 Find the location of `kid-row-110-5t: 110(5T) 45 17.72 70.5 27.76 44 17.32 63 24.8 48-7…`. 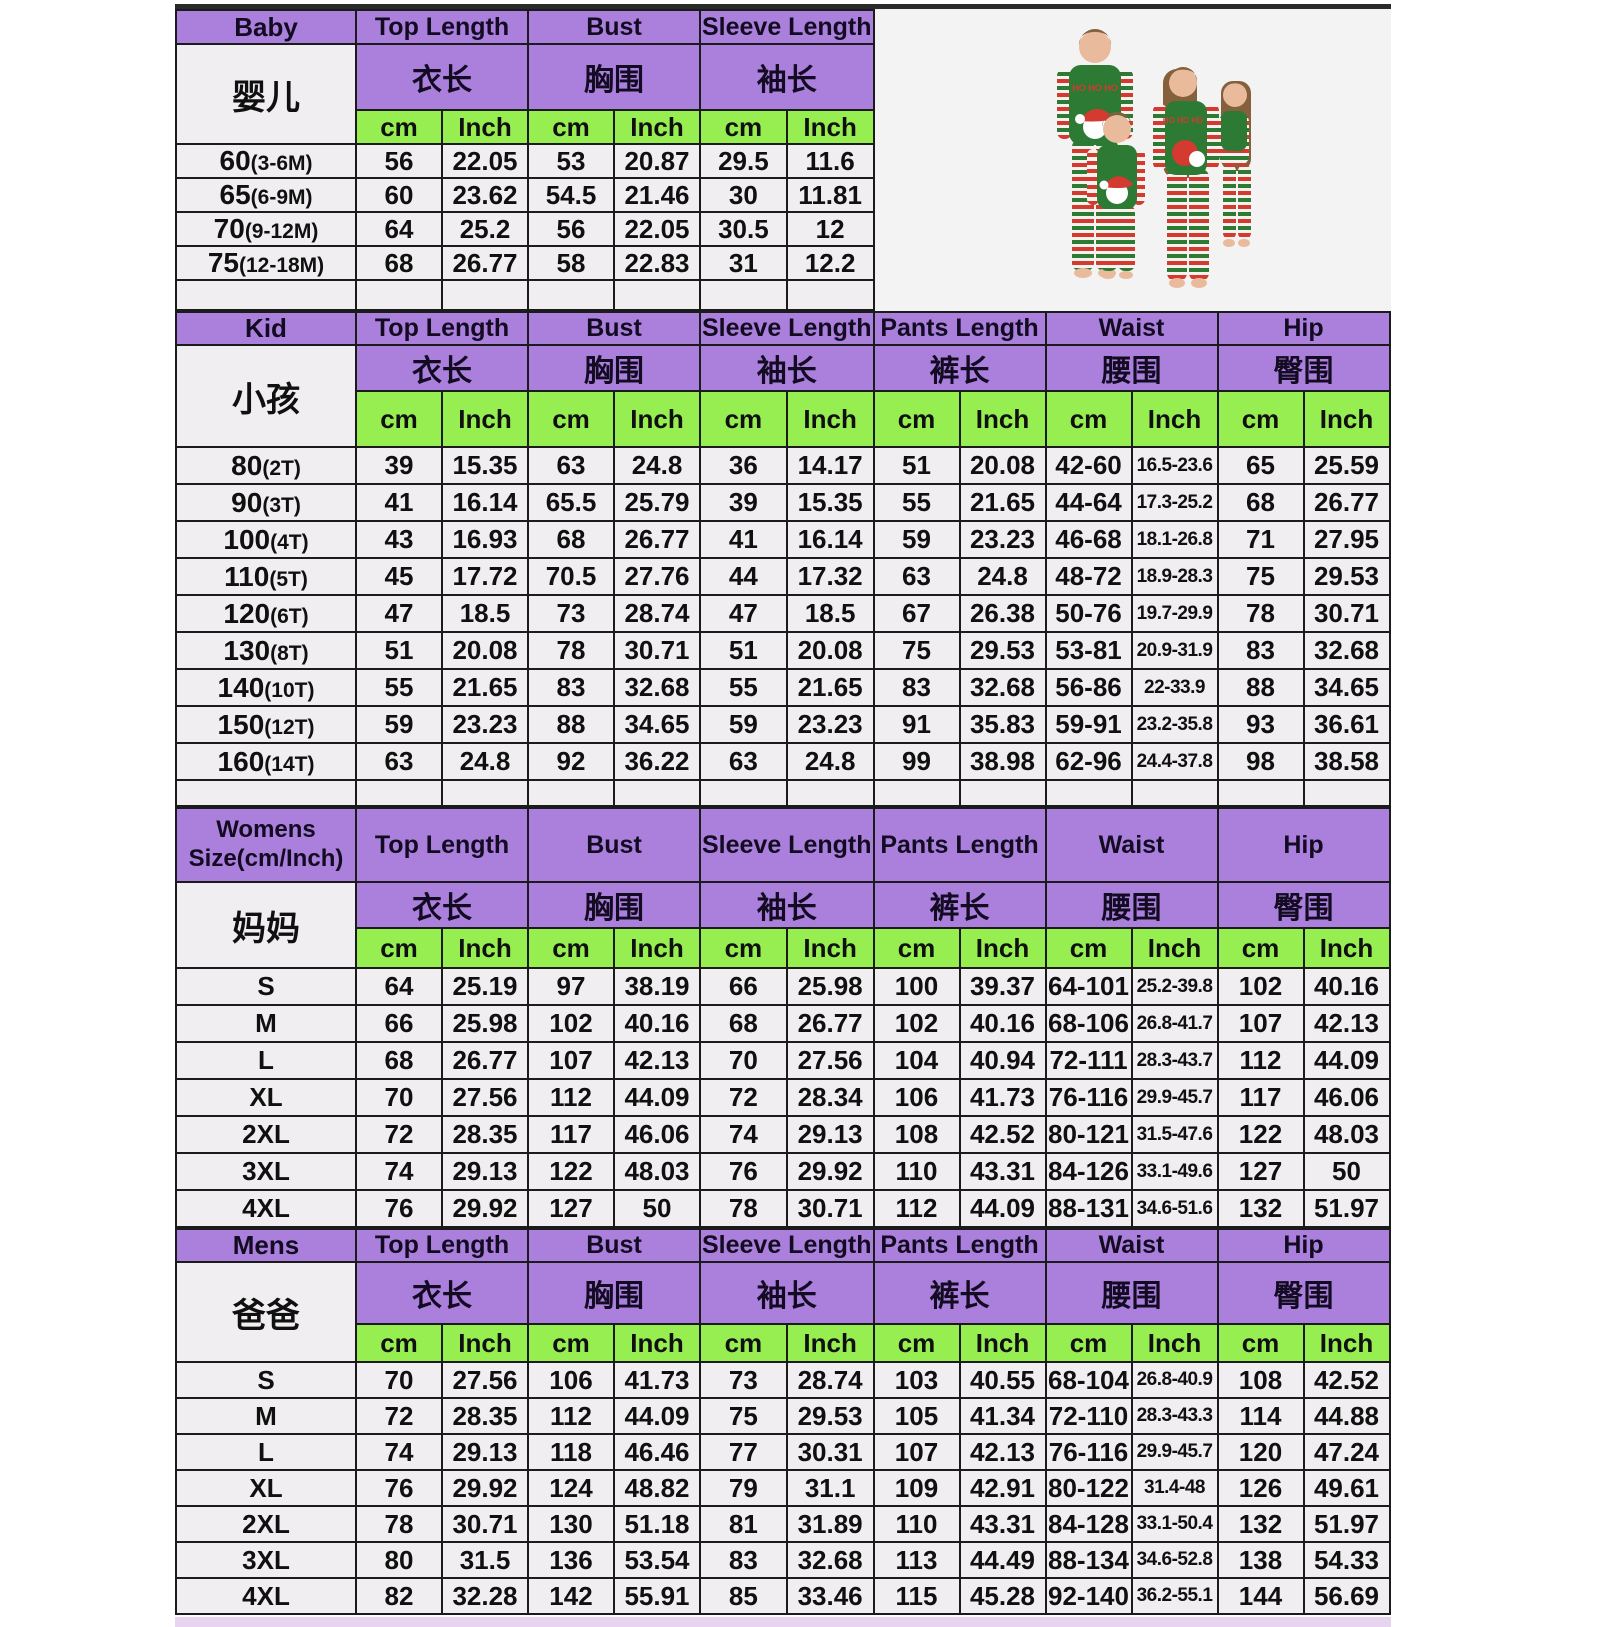

kid-row-110-5t: 110(5T) 45 17.72 70.5 27.76 44 17.32 63 24.8 48-7… is located at coordinates (783, 576).